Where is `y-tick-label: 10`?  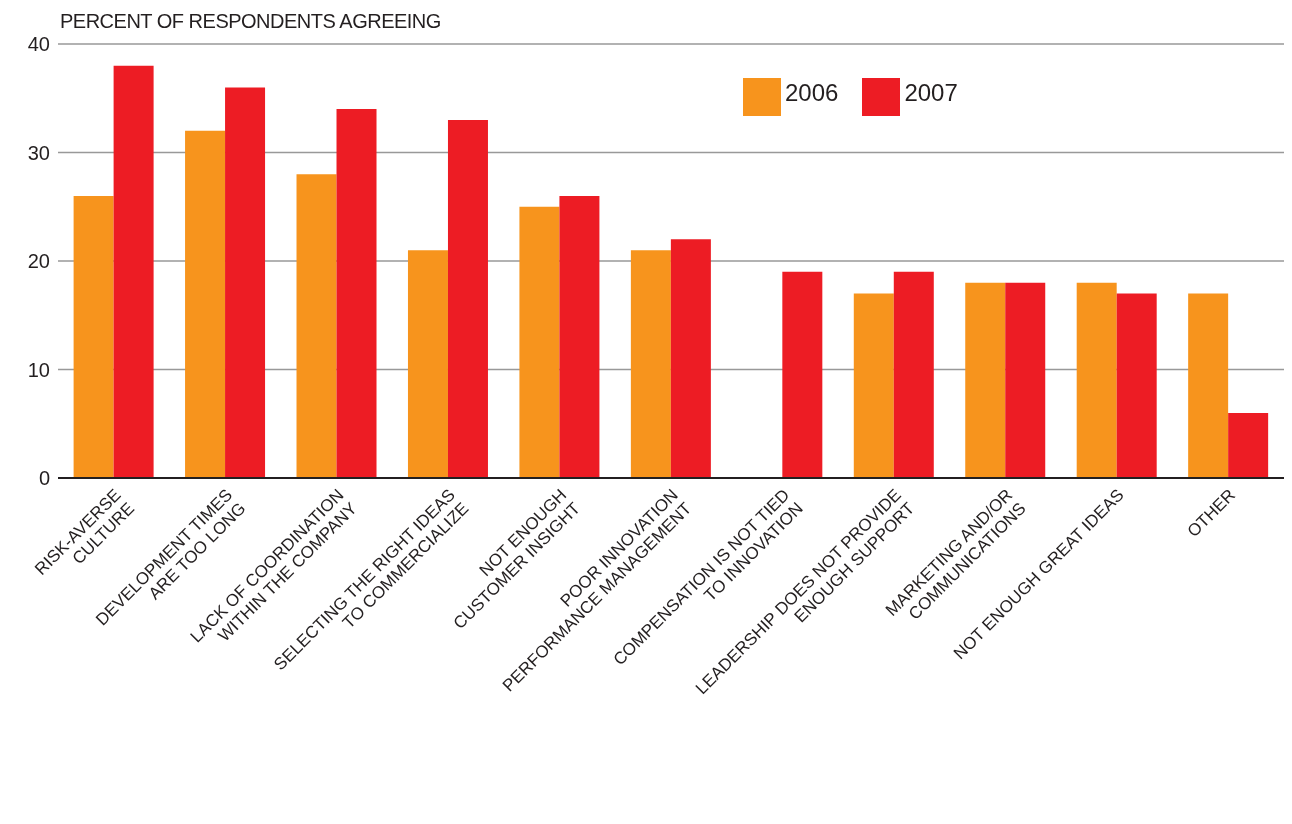 y-tick-label: 10 is located at coordinates (38, 369).